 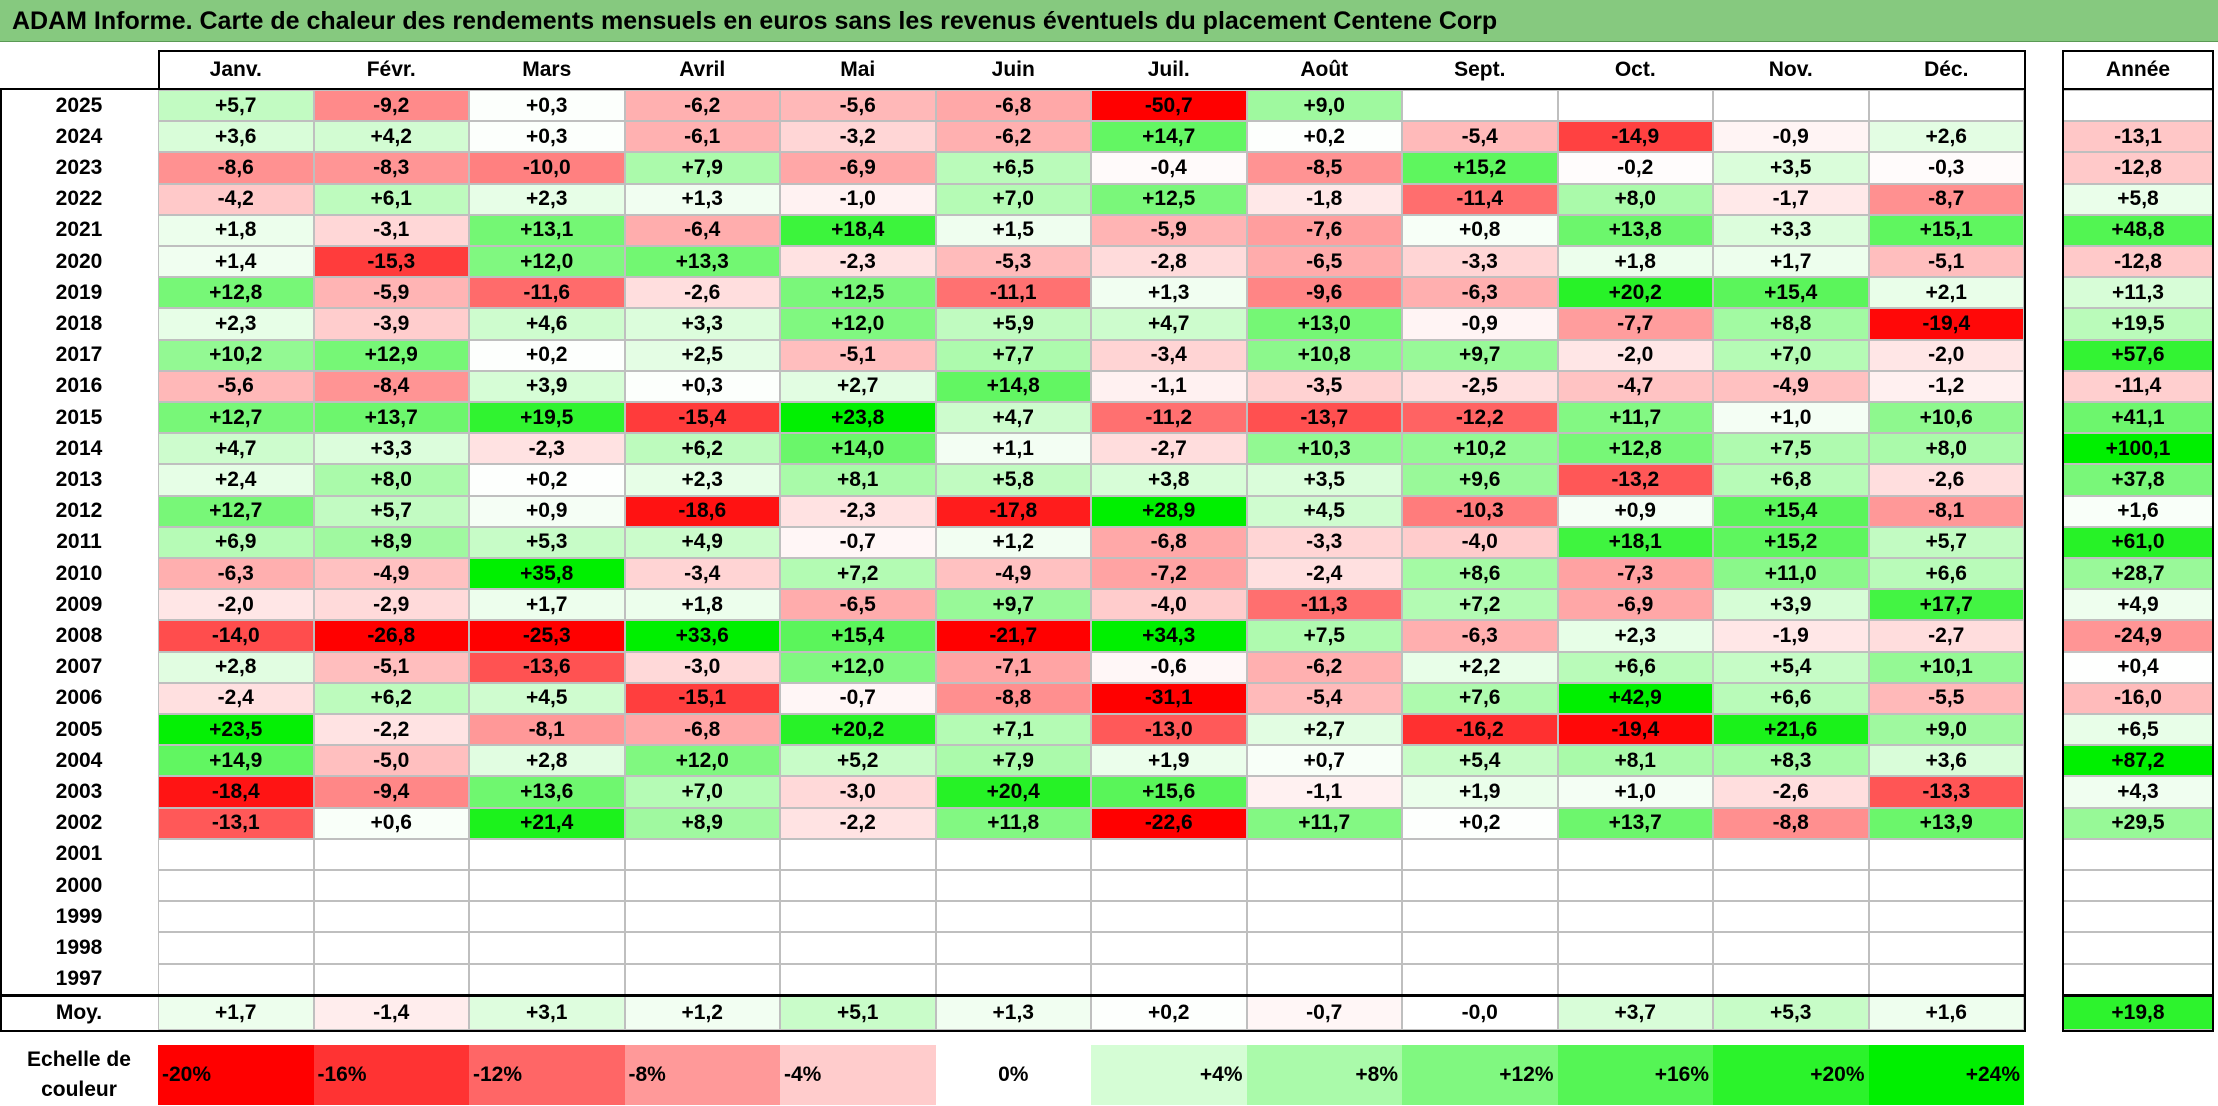 What do you see at coordinates (391, 823) in the screenshot?
I see `heatmap-cell: +0,6` at bounding box center [391, 823].